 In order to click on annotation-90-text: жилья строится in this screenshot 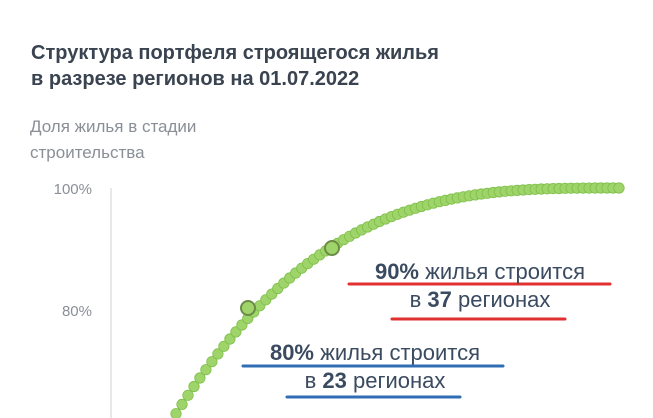, I will do `click(502, 271)`.